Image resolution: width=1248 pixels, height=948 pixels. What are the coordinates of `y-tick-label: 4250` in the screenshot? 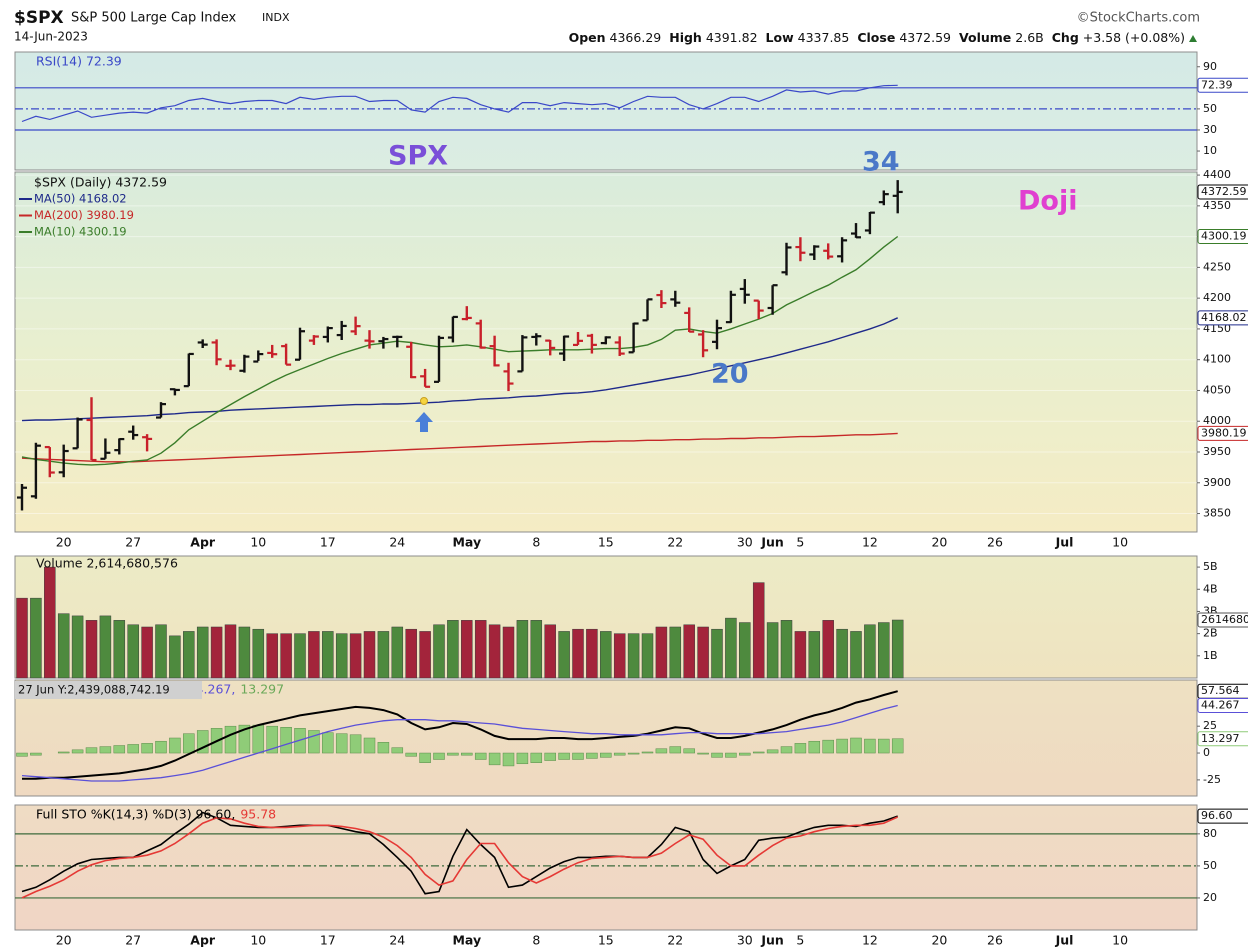 It's located at (1217, 266).